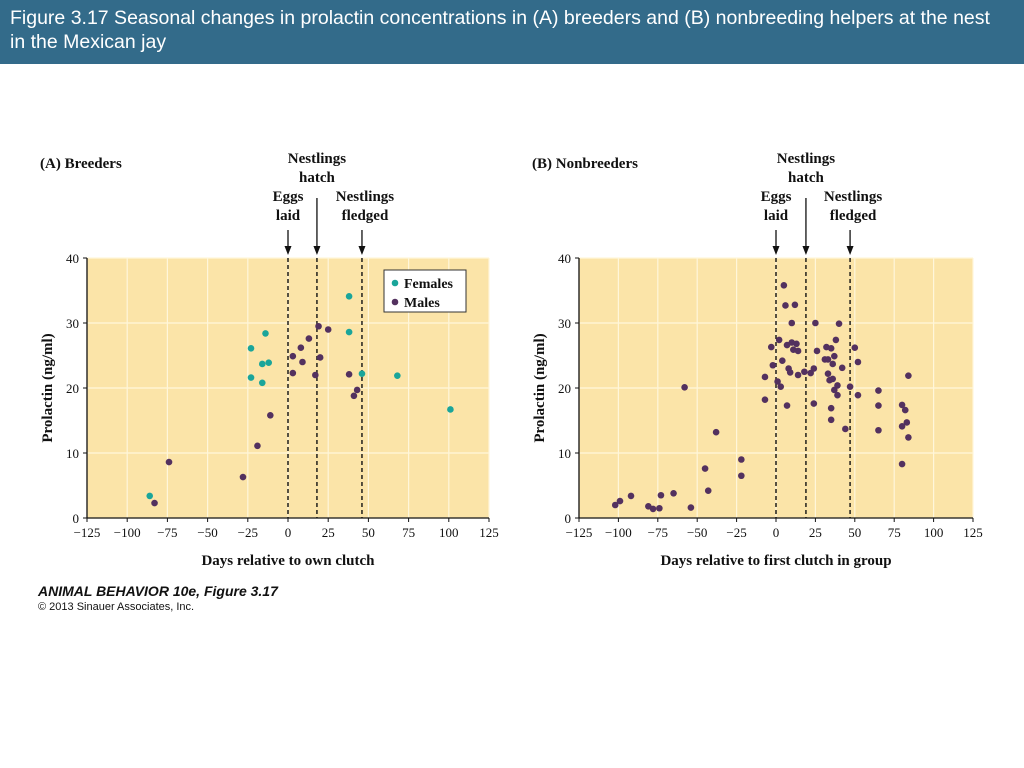  Describe the element at coordinates (248, 532) in the screenshot. I see `panel-a-x-tick-label: −25` at that location.